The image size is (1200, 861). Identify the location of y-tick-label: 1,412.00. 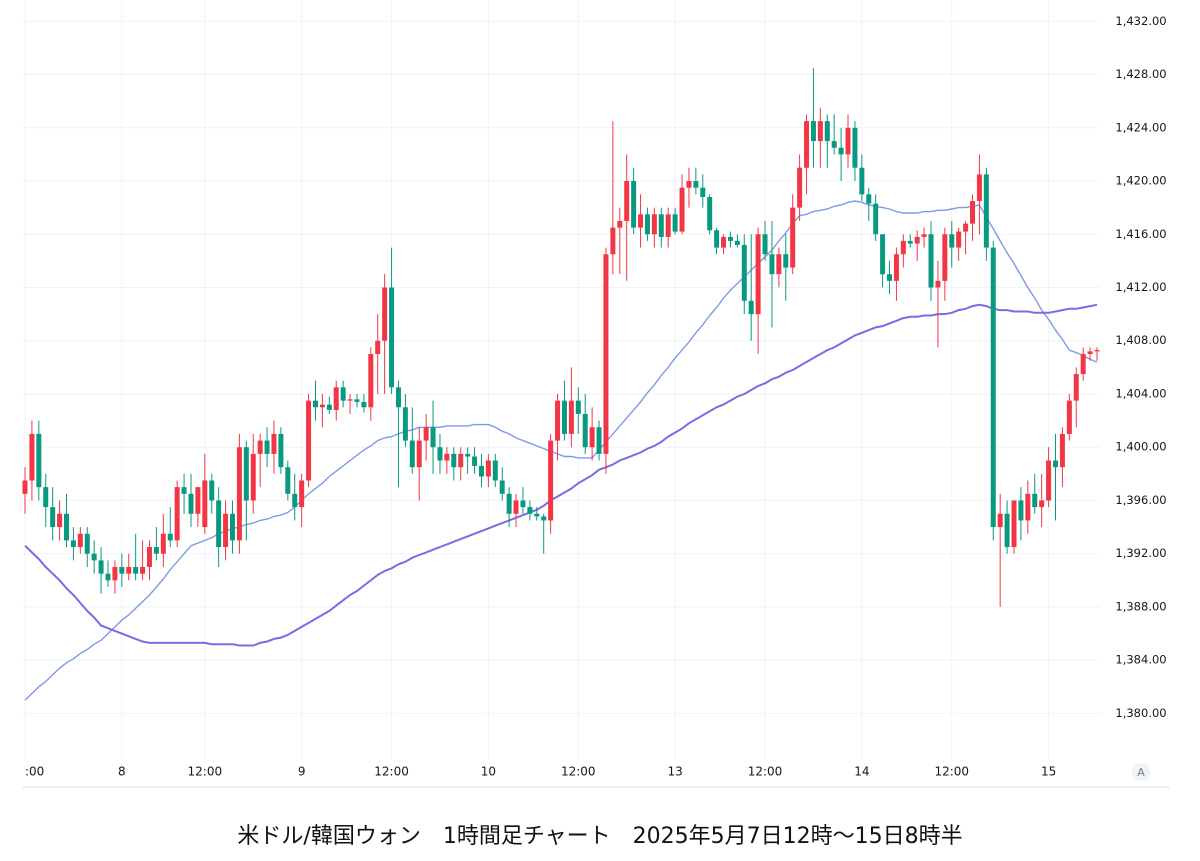
(1140, 287).